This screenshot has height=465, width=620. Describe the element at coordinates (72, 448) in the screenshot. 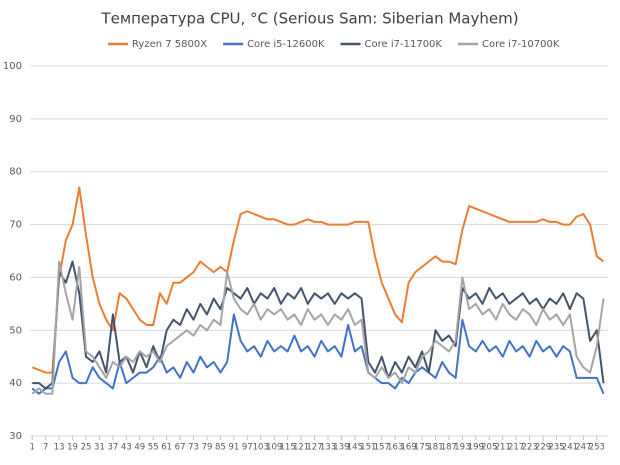

I see `x-tick-label: 19` at that location.